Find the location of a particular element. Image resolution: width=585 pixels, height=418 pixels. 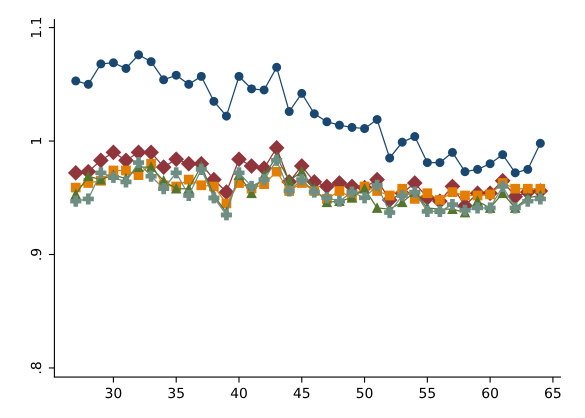

x-tick-label: 30 is located at coordinates (114, 393).